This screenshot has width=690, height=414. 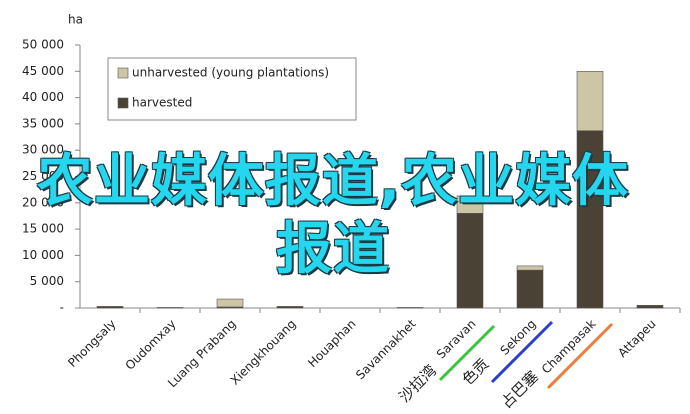 What do you see at coordinates (43, 150) in the screenshot?
I see `y-tick-label: 30 000` at bounding box center [43, 150].